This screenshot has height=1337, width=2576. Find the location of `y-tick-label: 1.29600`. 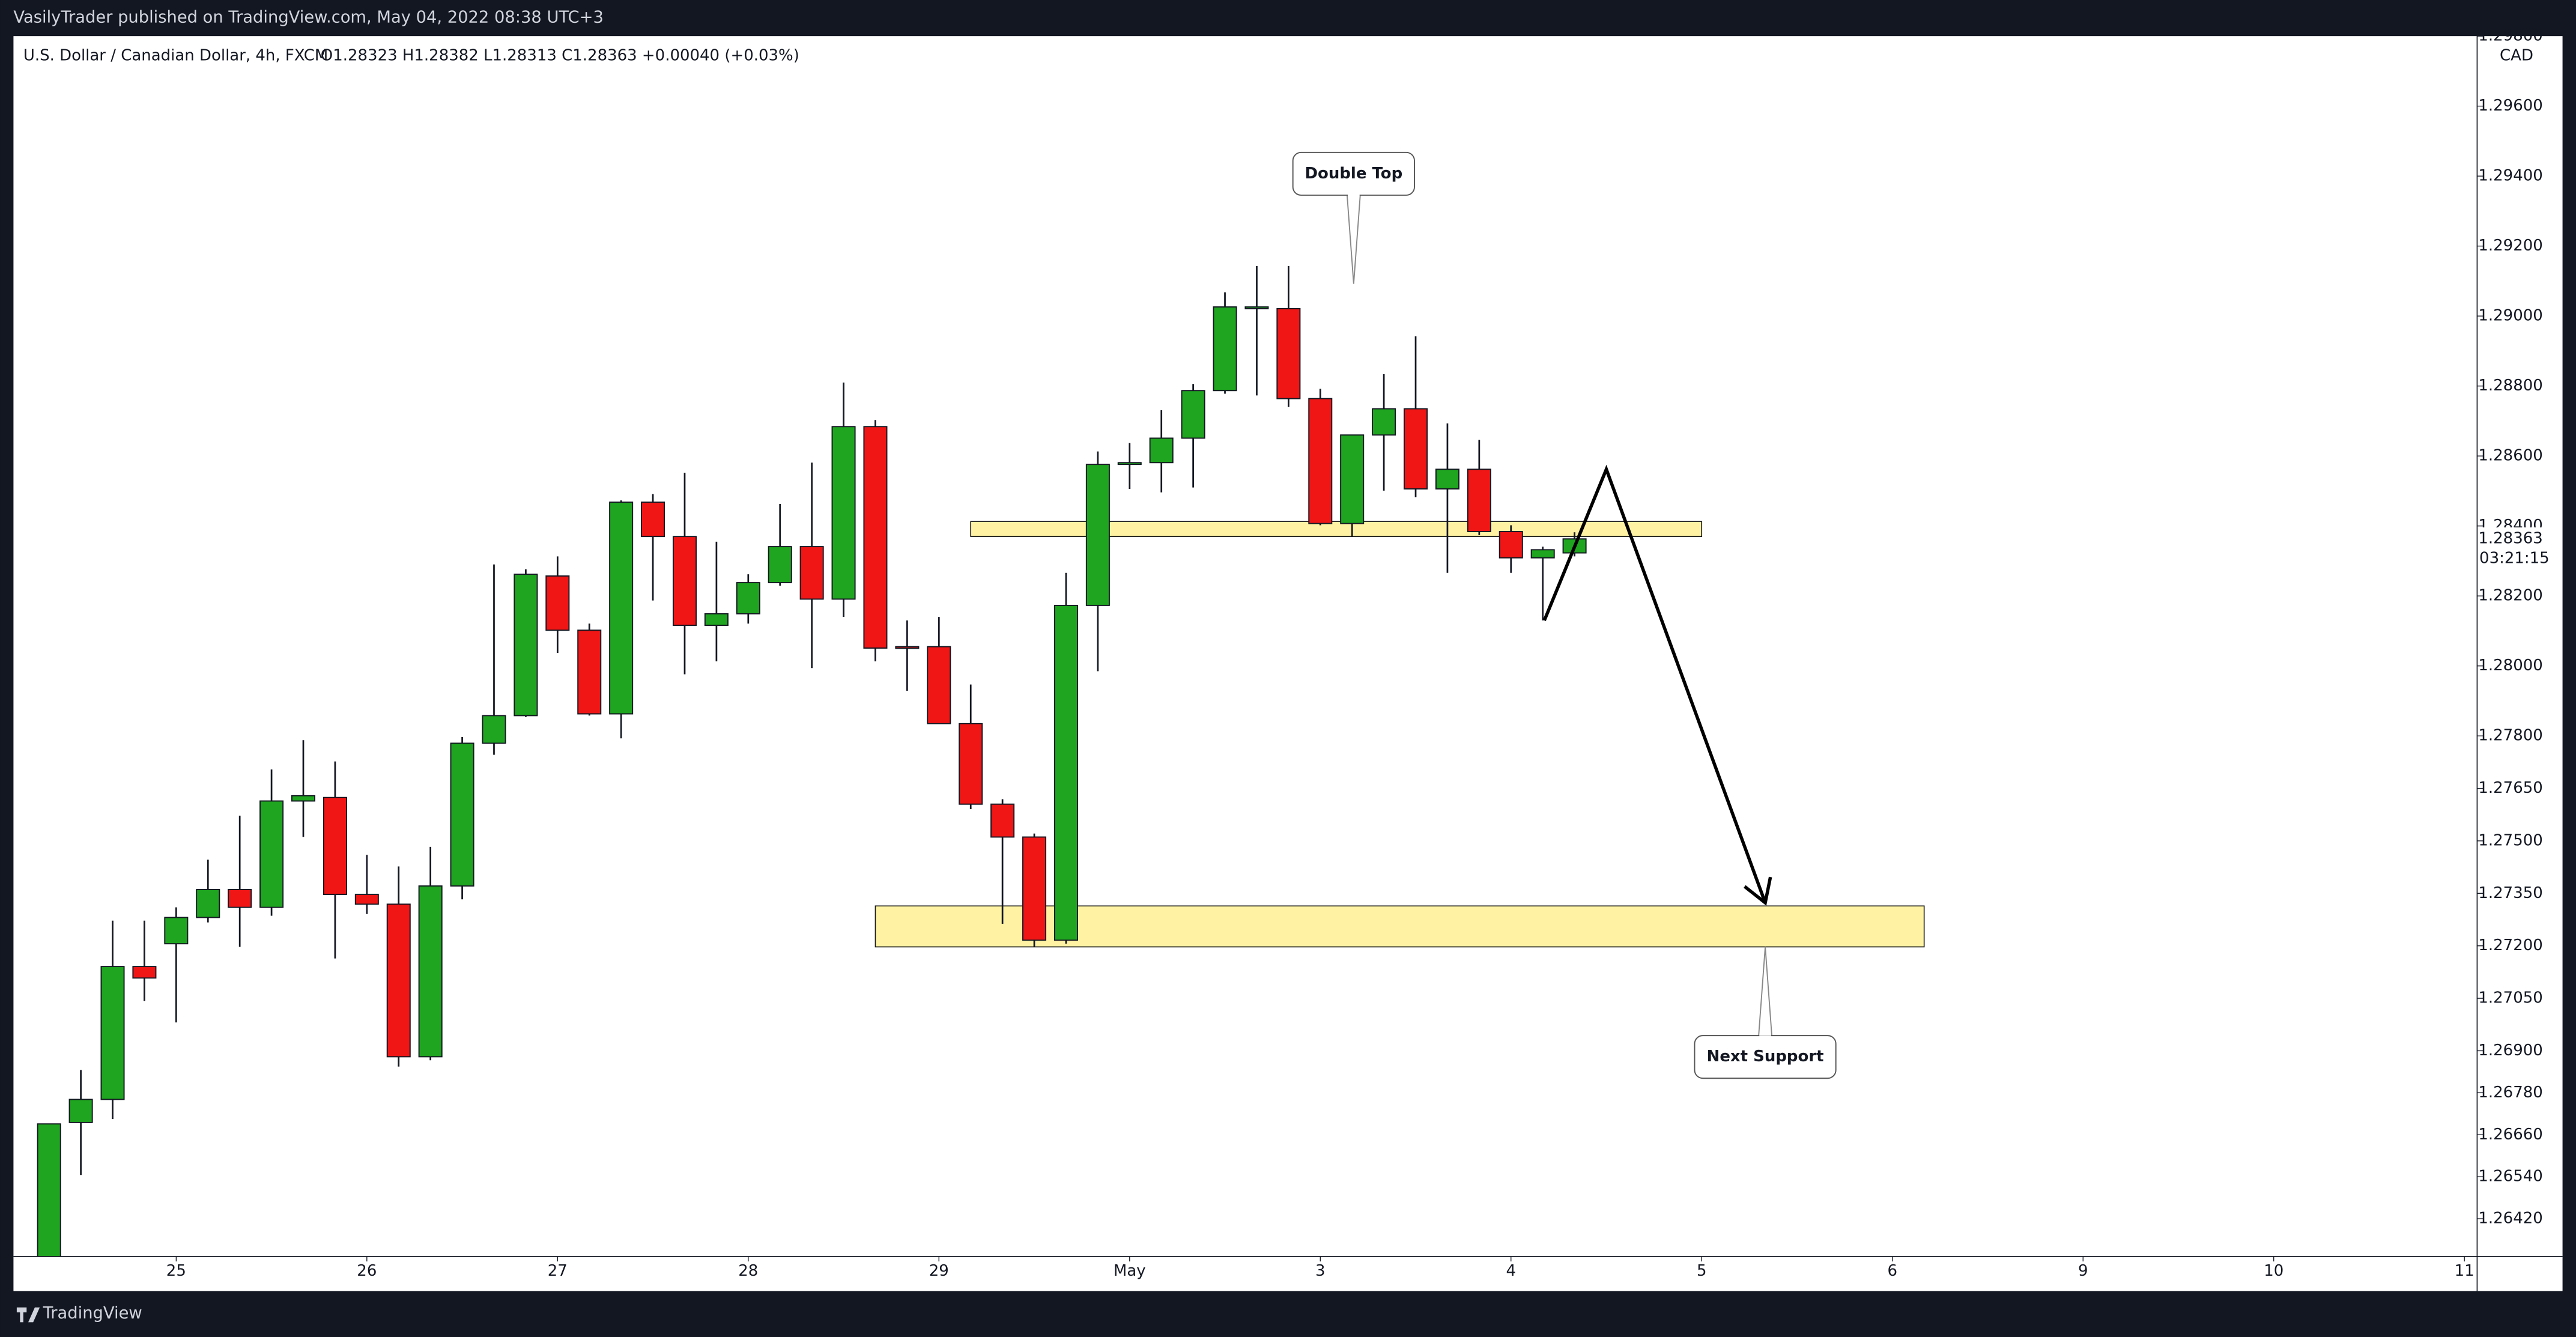

y-tick-label: 1.29600 is located at coordinates (2510, 106).